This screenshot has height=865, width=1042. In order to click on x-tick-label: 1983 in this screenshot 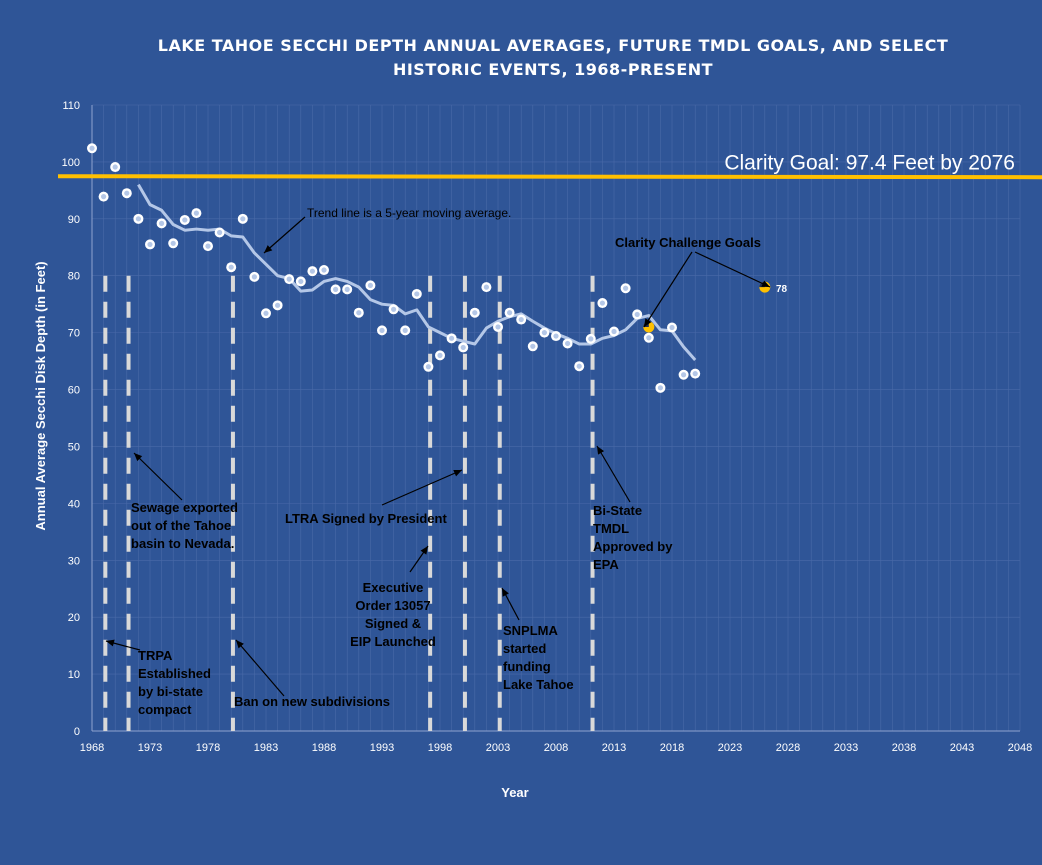, I will do `click(266, 748)`.